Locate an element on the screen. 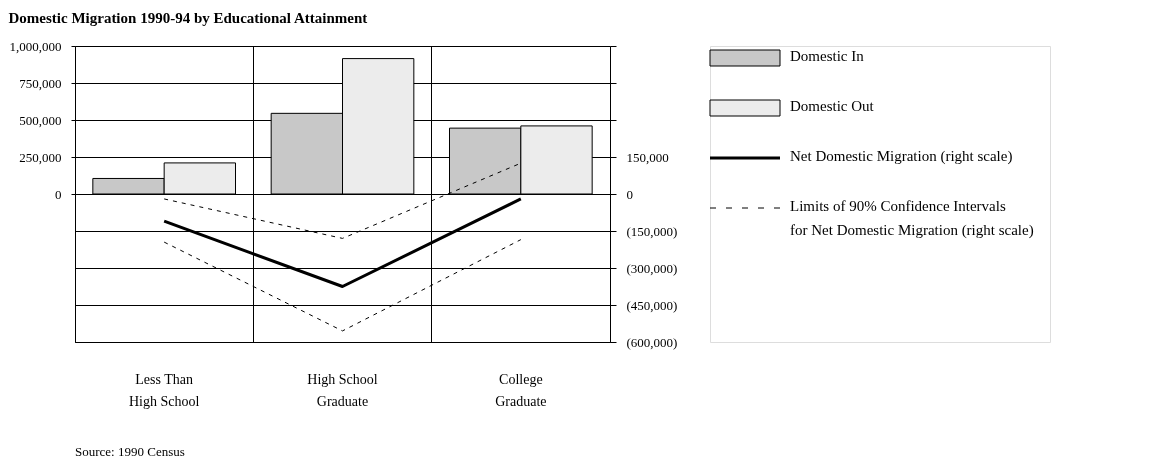  x-tick-label: High School Graduate is located at coordinates (342, 390).